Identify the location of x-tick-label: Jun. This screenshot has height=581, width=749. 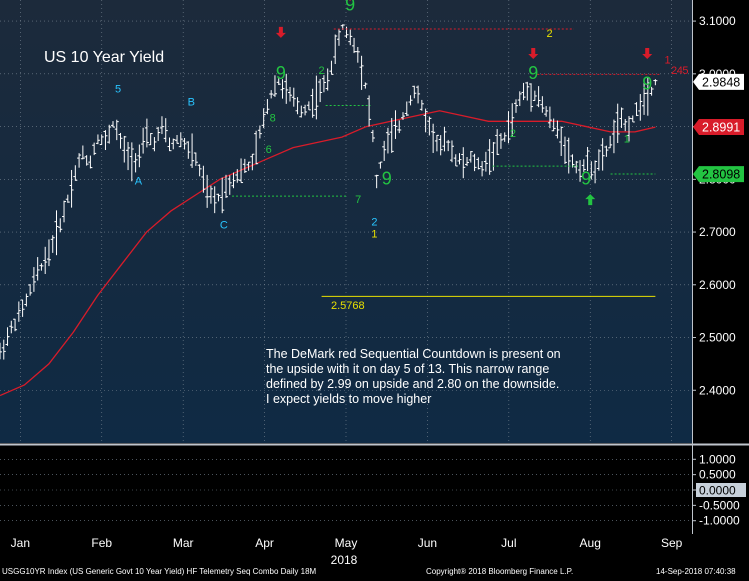
(427, 543).